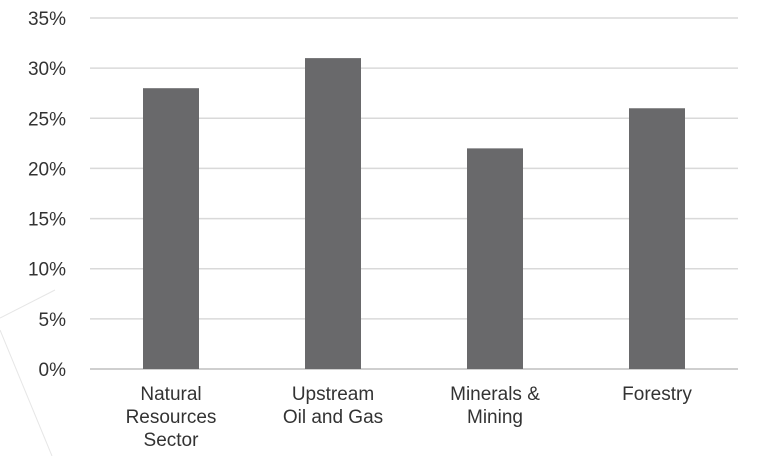  I want to click on y-tick-label: 35%, so click(47, 19).